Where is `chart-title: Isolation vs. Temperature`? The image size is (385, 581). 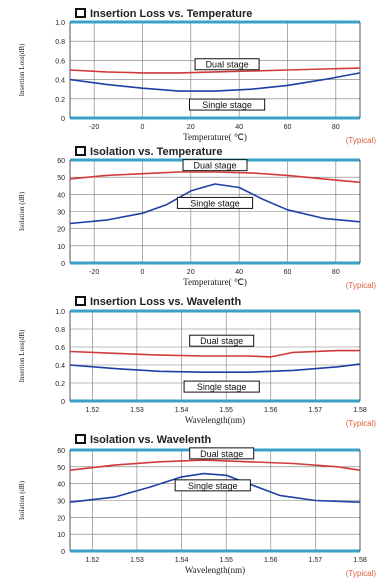
chart-title: Isolation vs. Temperature is located at coordinates (156, 152).